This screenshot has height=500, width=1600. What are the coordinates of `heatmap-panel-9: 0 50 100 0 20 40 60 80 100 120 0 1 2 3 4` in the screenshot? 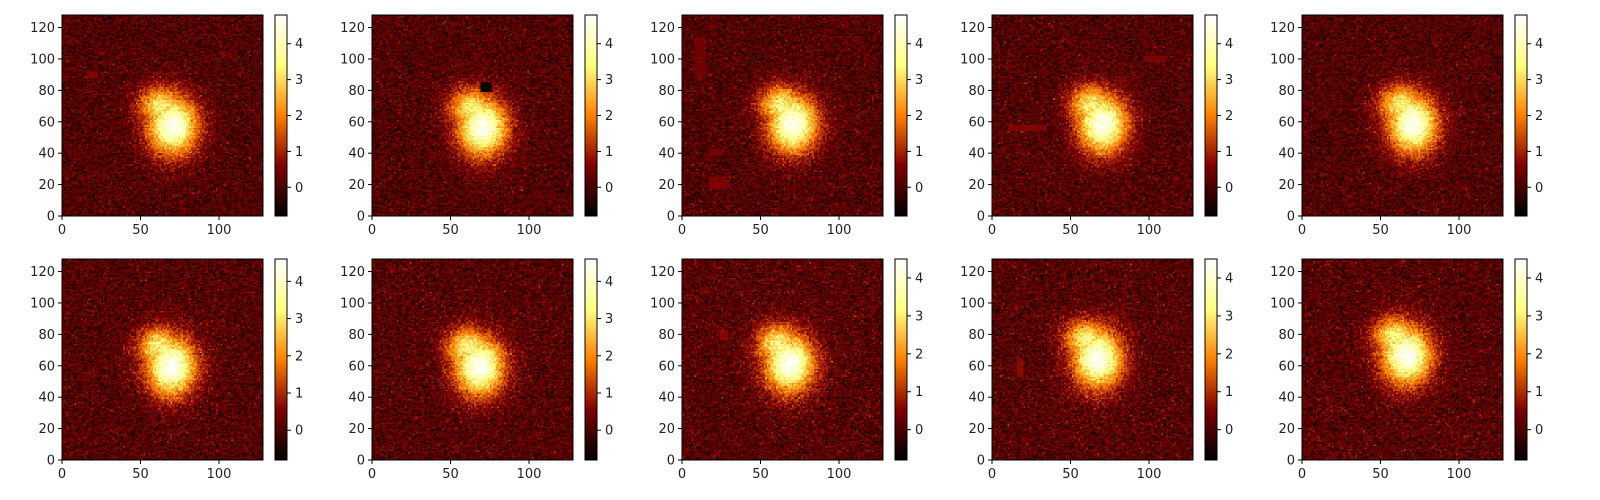 It's located at (1096, 370).